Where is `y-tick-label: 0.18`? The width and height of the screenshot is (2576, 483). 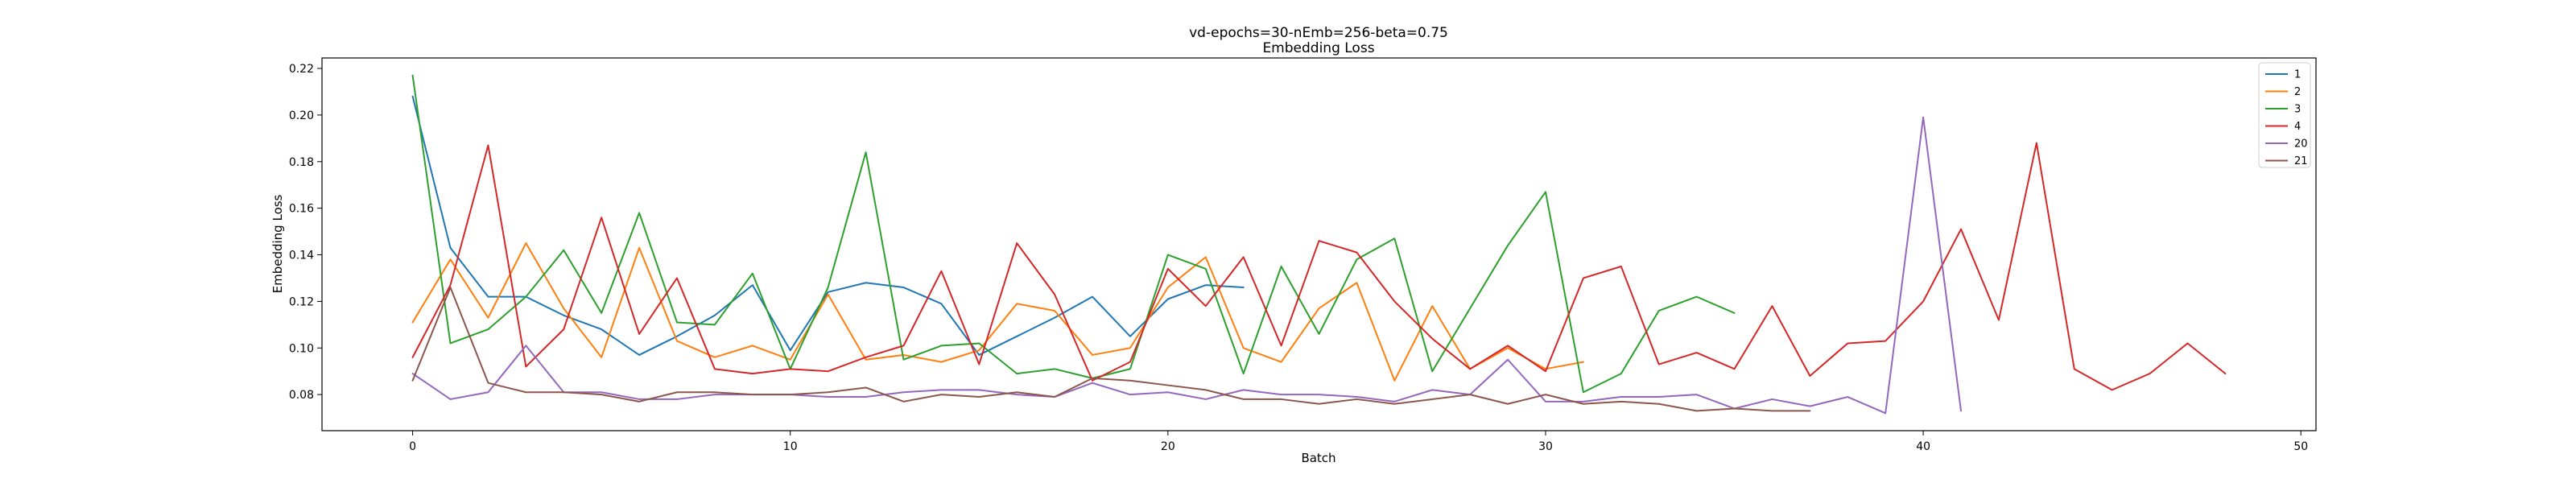 y-tick-label: 0.18 is located at coordinates (301, 162).